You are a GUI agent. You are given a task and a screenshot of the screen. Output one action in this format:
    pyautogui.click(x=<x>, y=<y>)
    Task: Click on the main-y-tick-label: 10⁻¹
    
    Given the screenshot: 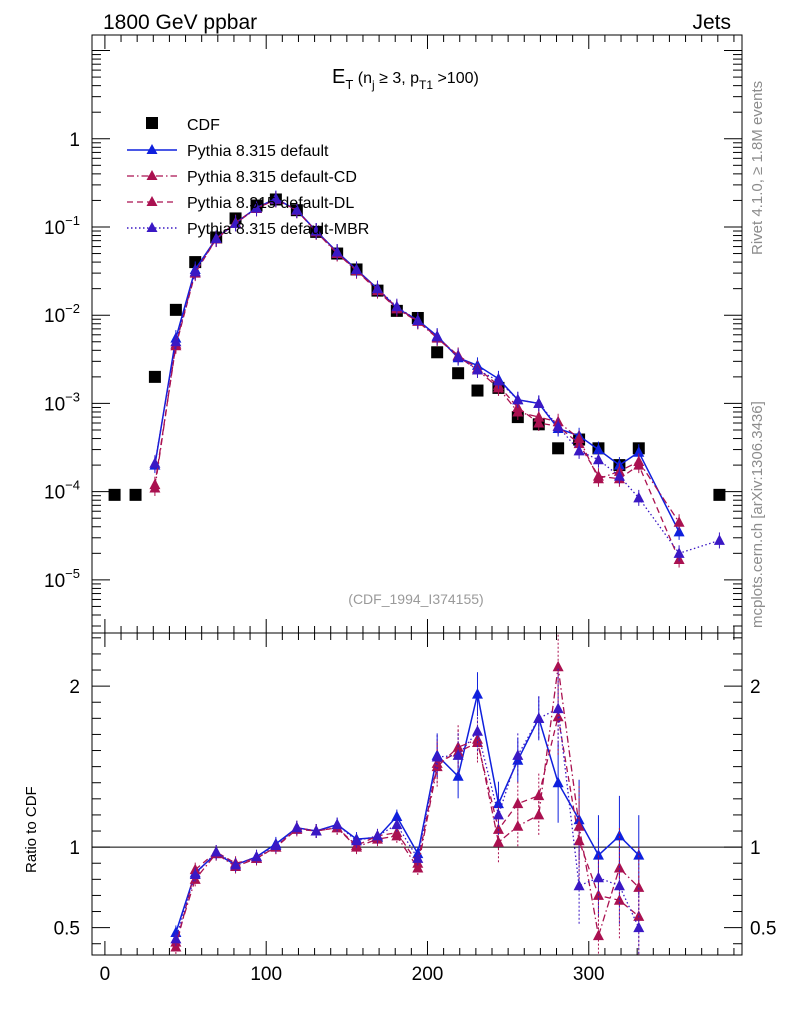 What is the action you would take?
    pyautogui.click(x=62, y=226)
    